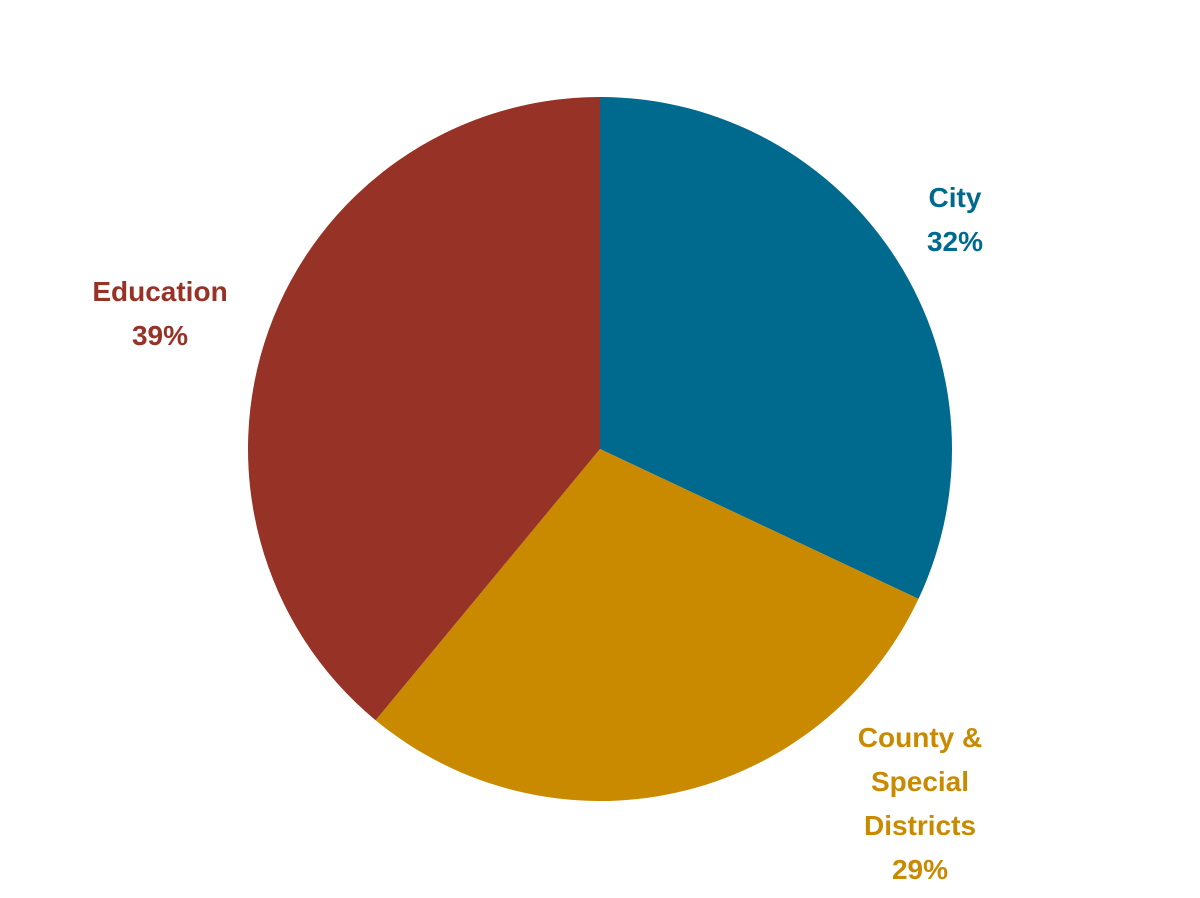 This screenshot has height=898, width=1200. Describe the element at coordinates (160, 335) in the screenshot. I see `value-label: 39%` at that location.